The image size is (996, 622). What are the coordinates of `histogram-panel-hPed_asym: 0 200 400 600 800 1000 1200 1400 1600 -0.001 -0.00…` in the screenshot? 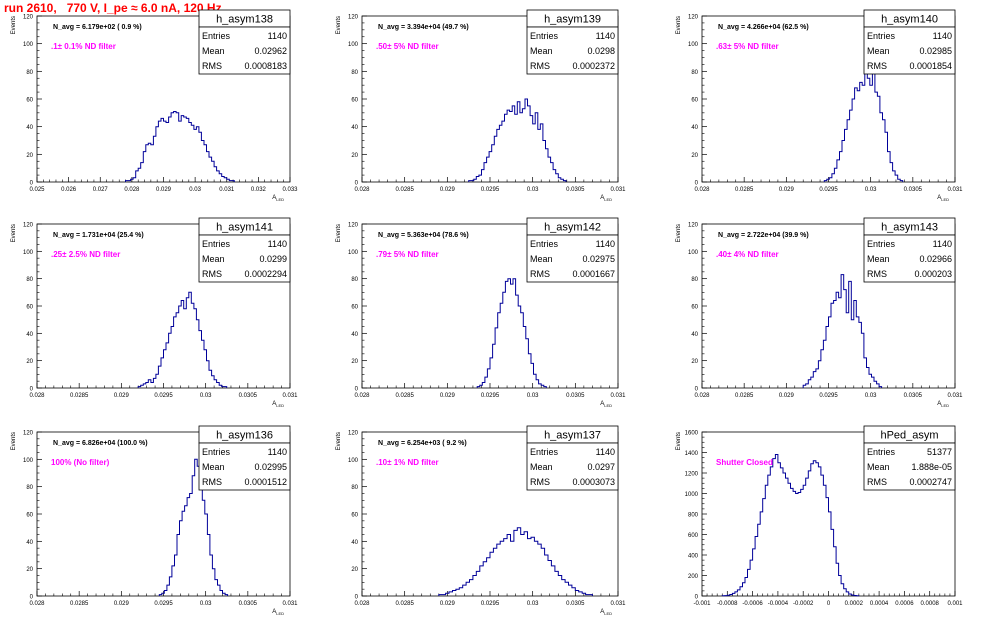 It's located at (819, 516).